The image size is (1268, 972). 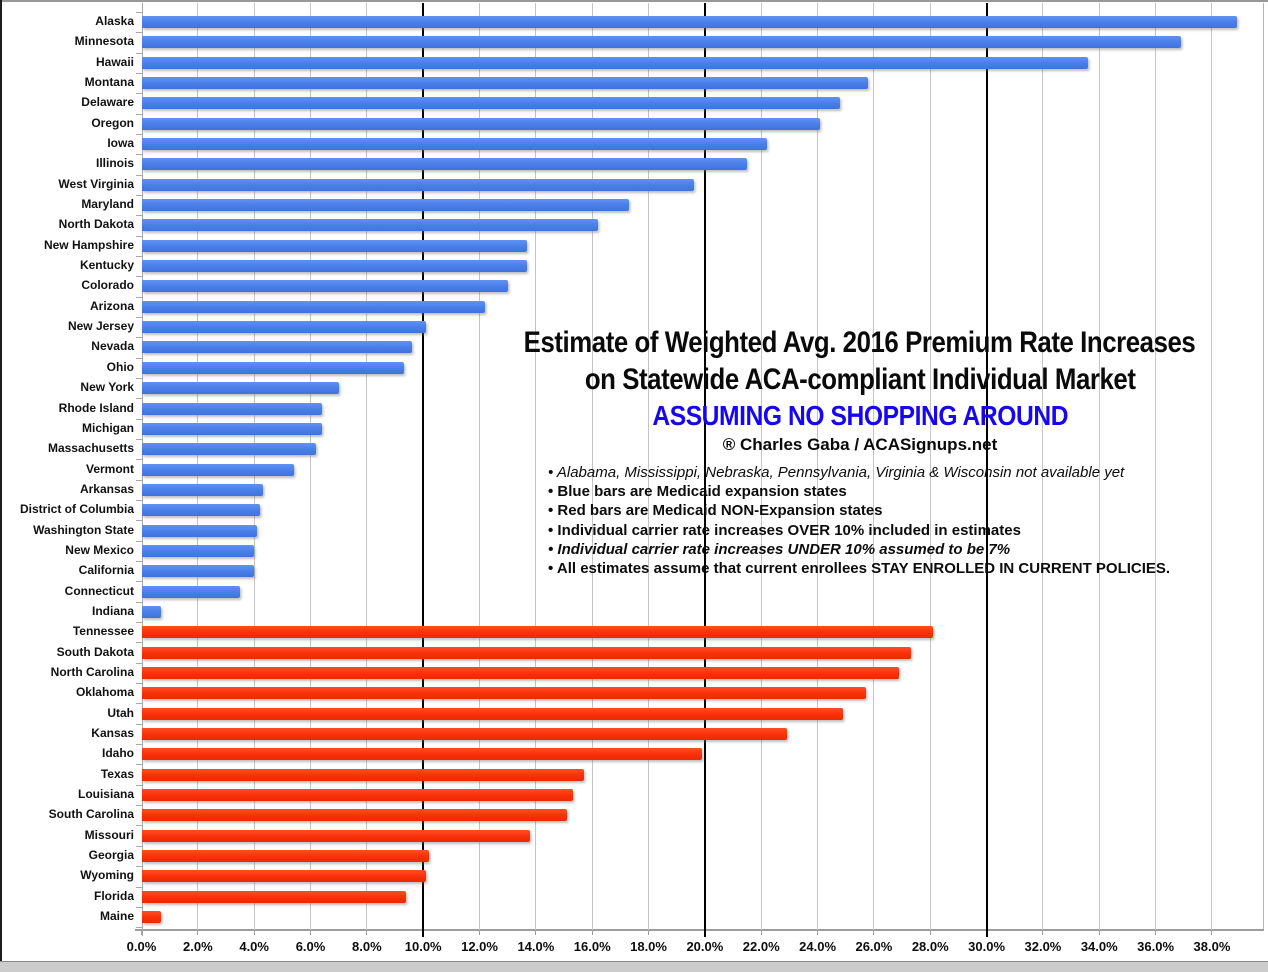 What do you see at coordinates (107, 427) in the screenshot?
I see `state-label-michigan: Michigan` at bounding box center [107, 427].